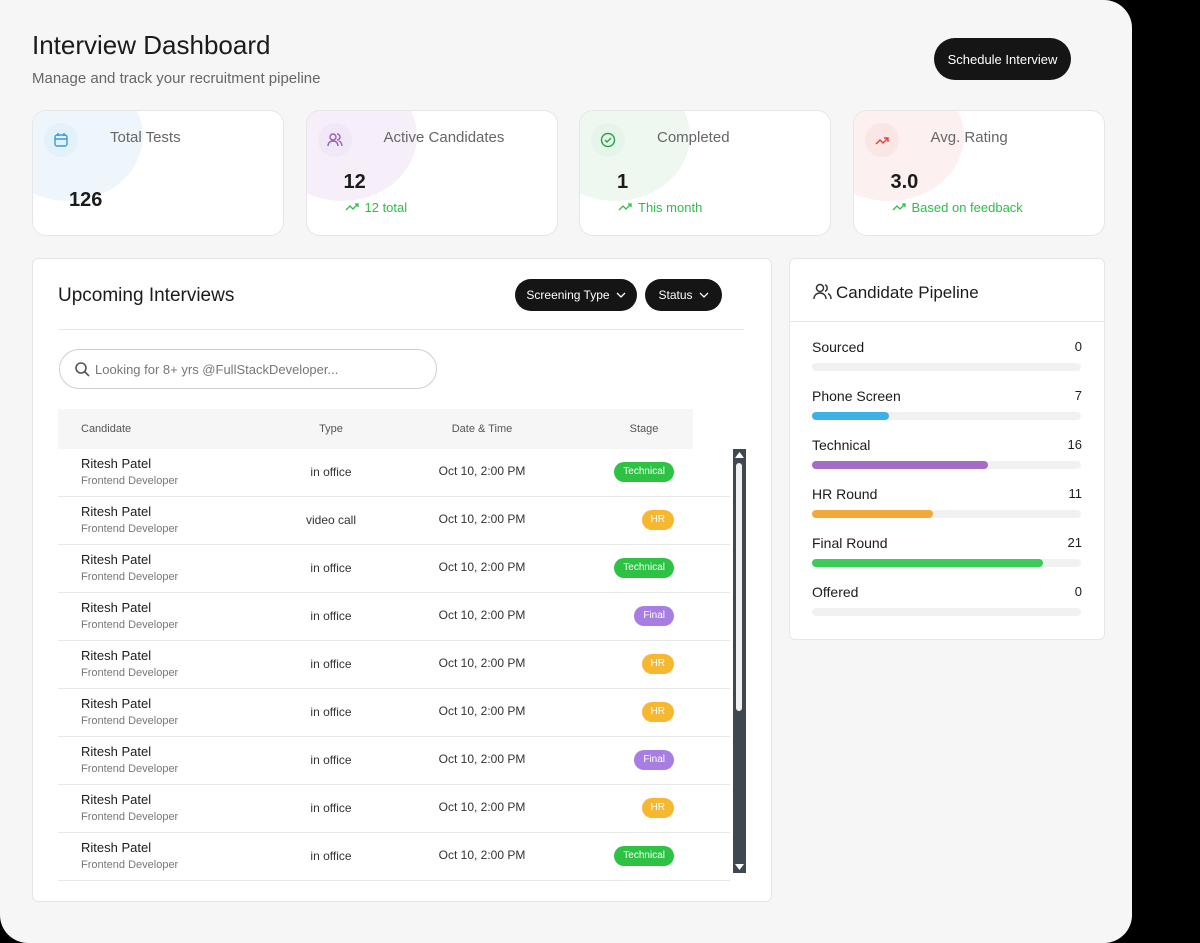 The width and height of the screenshot is (1200, 943). I want to click on filter-button: Screening Type, so click(576, 295).